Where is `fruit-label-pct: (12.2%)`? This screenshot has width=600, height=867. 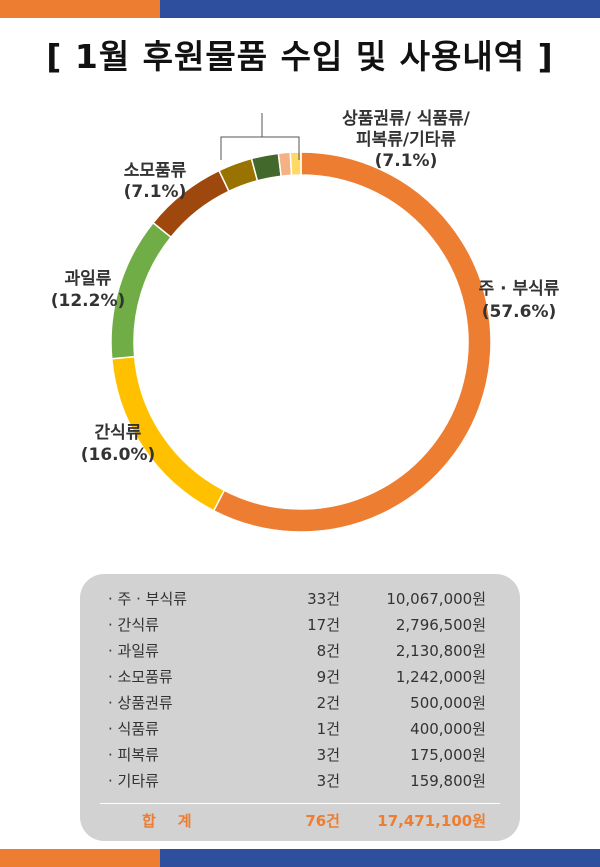
fruit-label-pct: (12.2%) is located at coordinates (88, 301).